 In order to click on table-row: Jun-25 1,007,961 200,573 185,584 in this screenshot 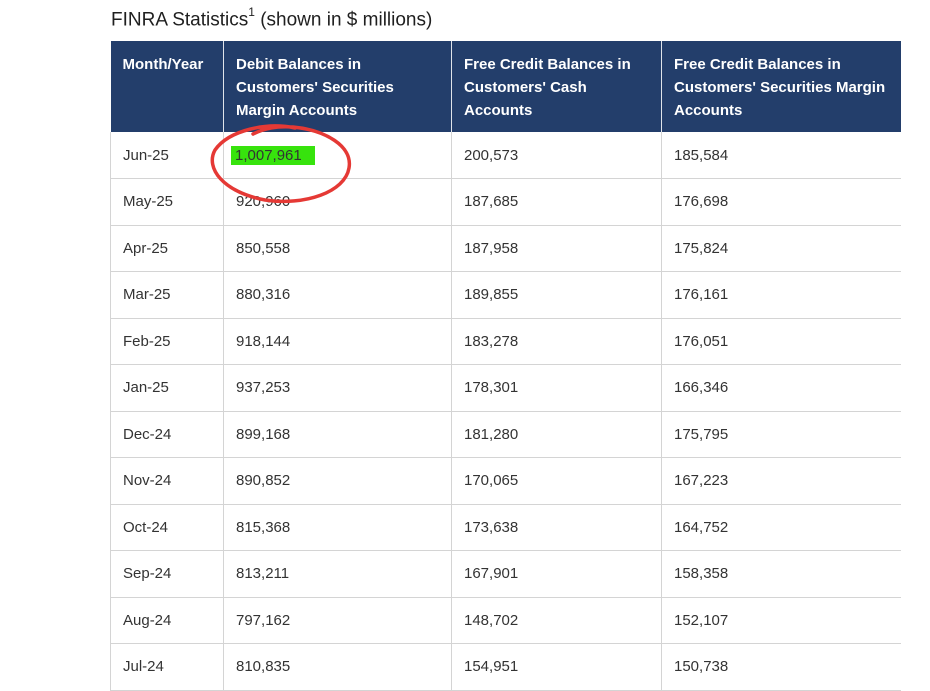, I will do `click(505, 155)`.